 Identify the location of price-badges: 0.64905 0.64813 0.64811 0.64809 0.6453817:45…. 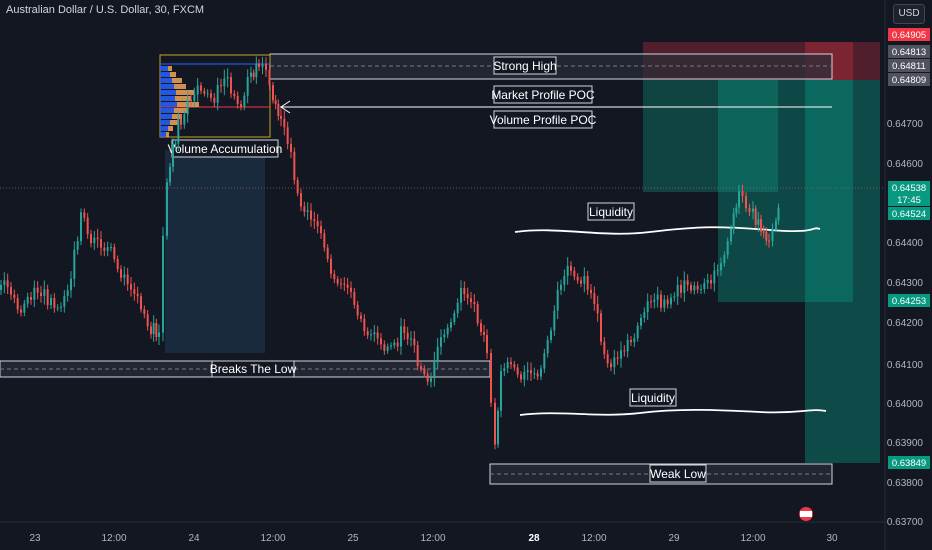
(909, 248).